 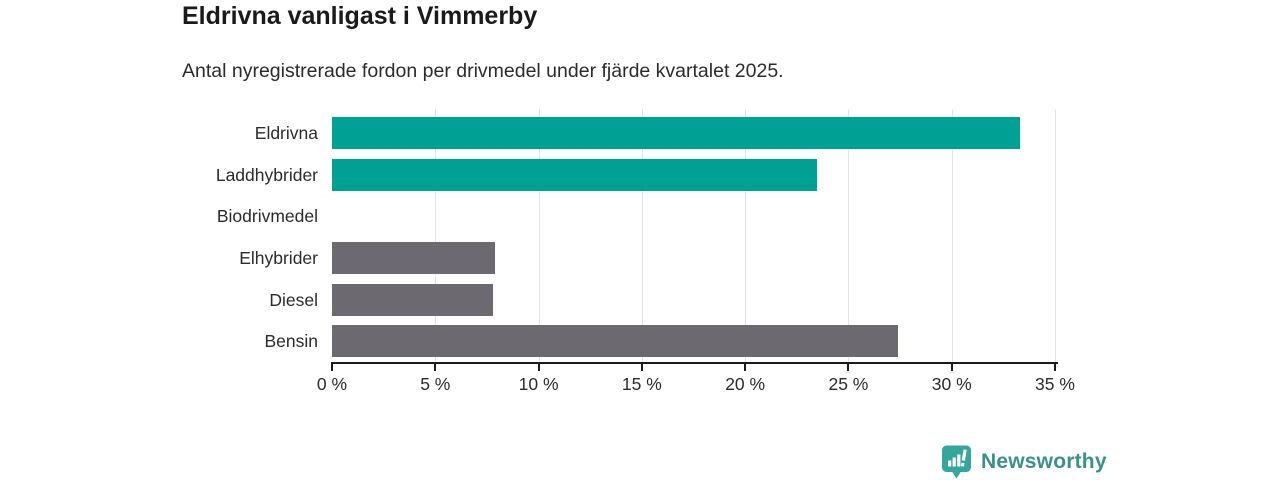 What do you see at coordinates (291, 341) in the screenshot?
I see `category-label-bensin: Bensin` at bounding box center [291, 341].